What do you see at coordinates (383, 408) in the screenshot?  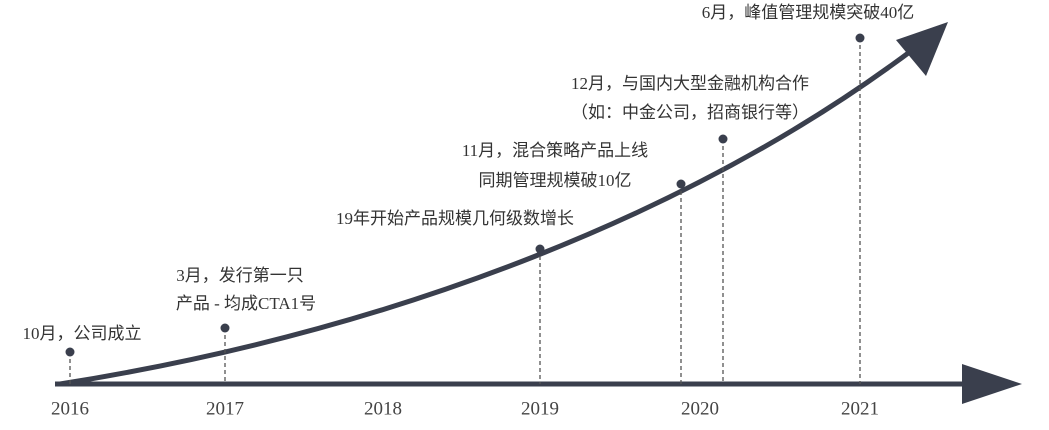 I see `year-label: 2018` at bounding box center [383, 408].